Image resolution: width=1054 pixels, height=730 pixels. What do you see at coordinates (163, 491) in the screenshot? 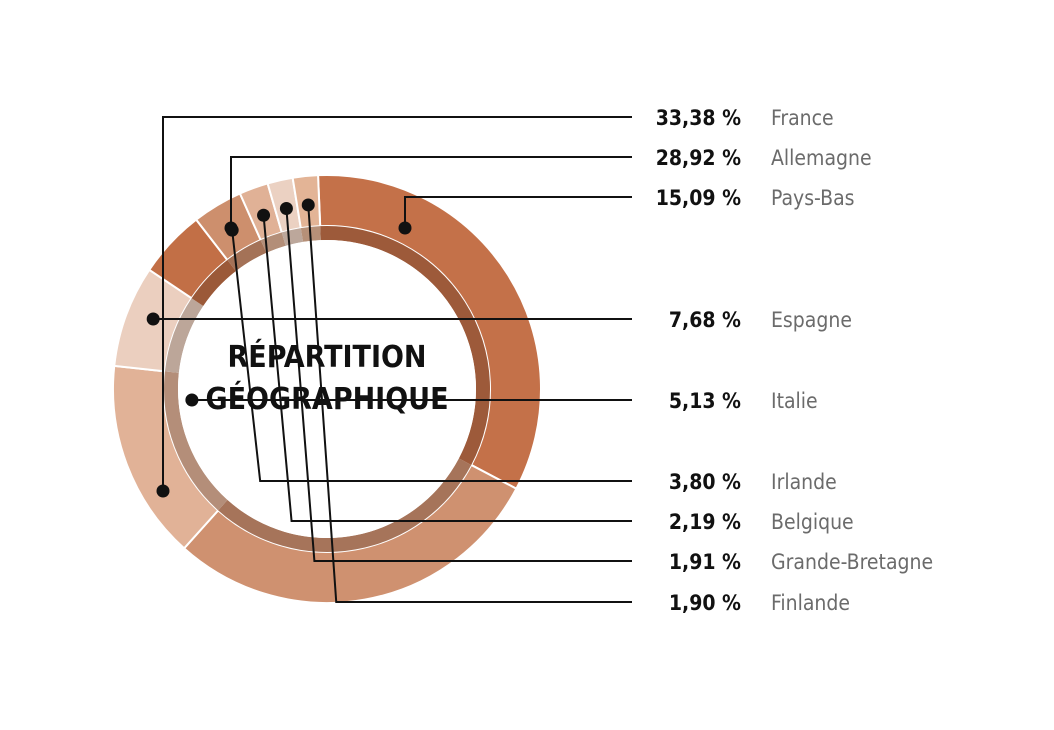
I see `leader-dot-france` at bounding box center [163, 491].